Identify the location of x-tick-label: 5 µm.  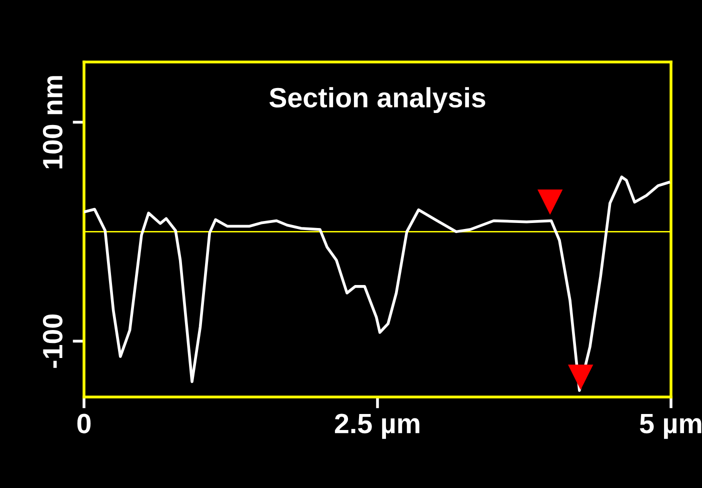
(671, 426).